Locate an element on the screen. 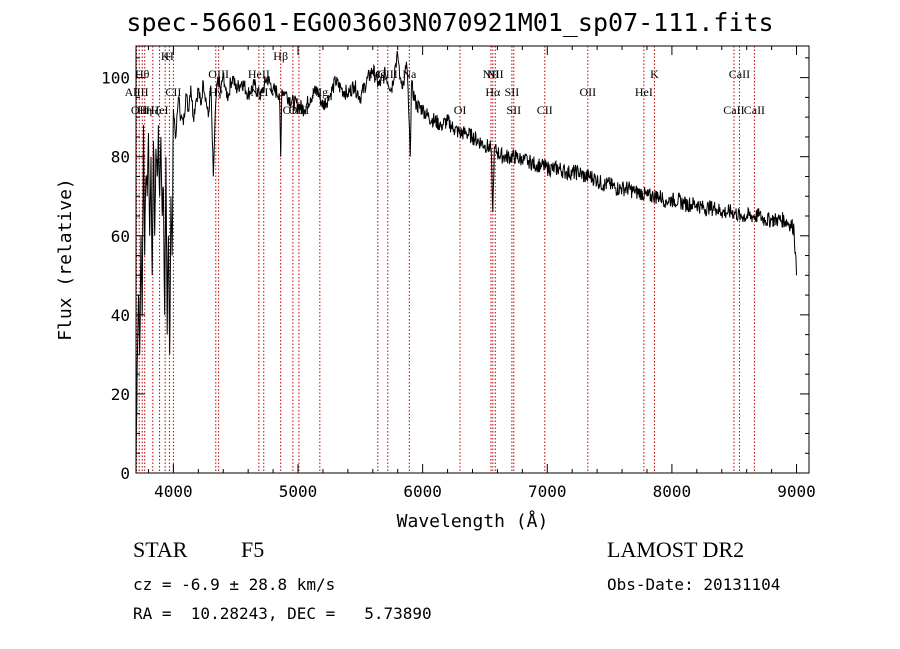 The height and width of the screenshot is (649, 900). x-tick-label: 9000 is located at coordinates (796, 491).